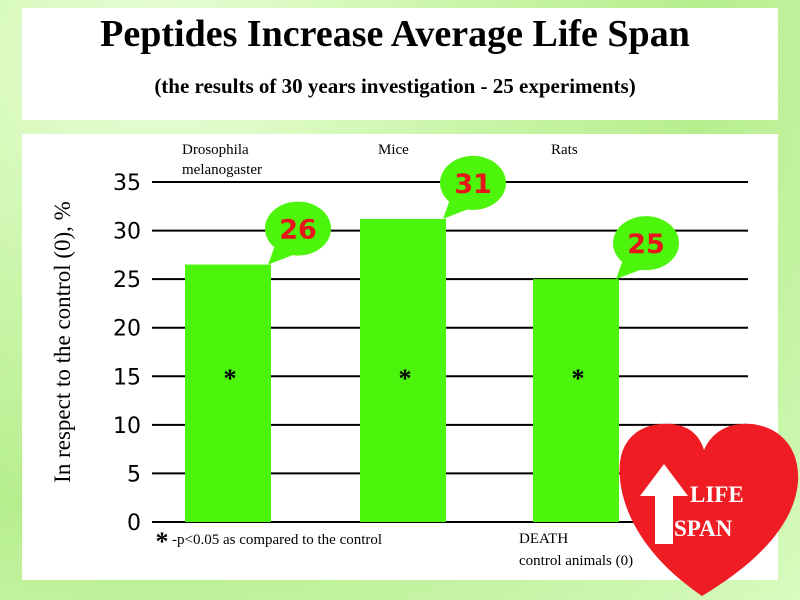 This screenshot has width=800, height=600. I want to click on y-tick-labels: 0 5 10 15 20 25 30 35, so click(127, 353).